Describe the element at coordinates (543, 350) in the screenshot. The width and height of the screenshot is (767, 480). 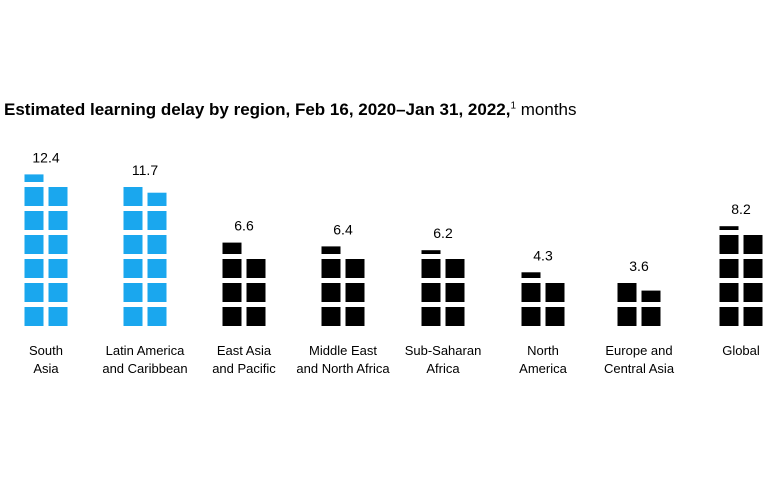
I see `category-label: North` at that location.